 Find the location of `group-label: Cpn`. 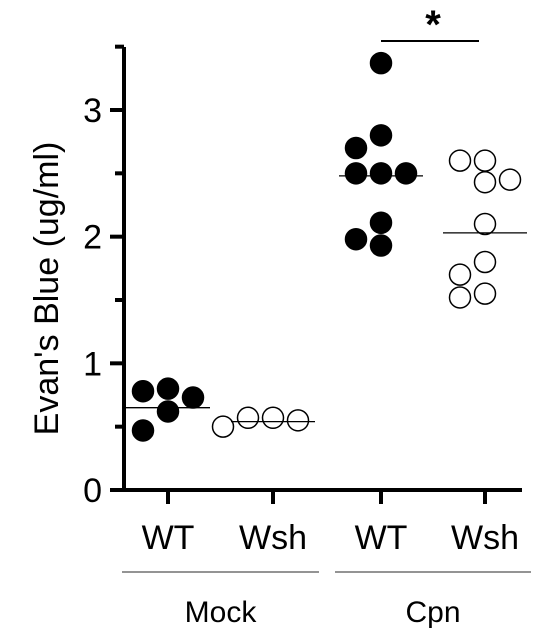

group-label: Cpn is located at coordinates (432, 612).